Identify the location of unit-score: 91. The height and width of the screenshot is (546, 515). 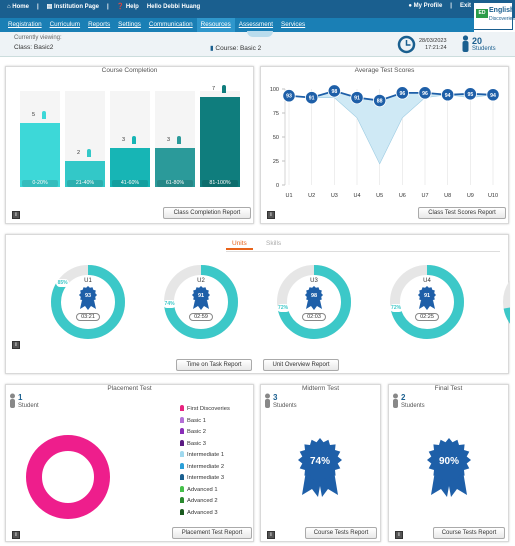
(427, 296).